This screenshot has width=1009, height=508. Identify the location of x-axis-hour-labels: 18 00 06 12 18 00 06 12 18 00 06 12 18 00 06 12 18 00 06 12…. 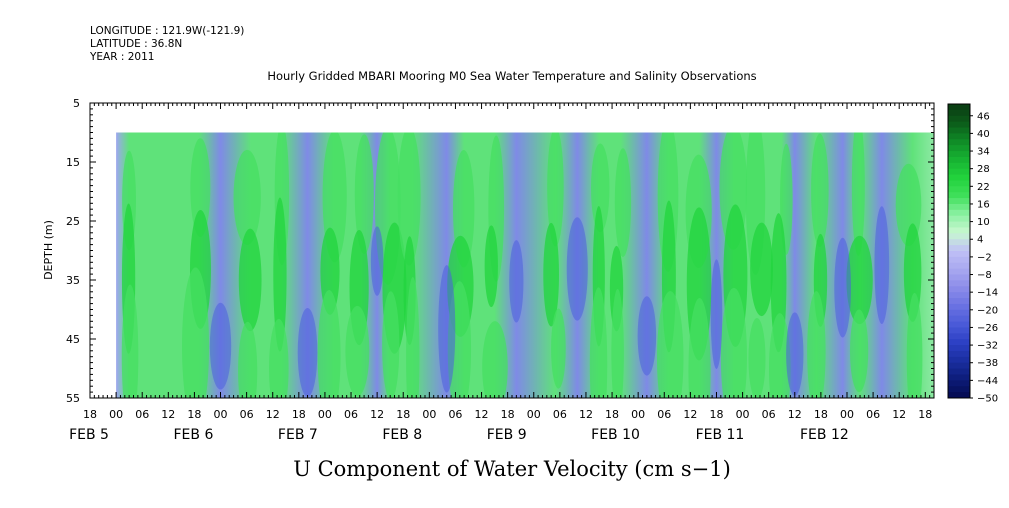
(507, 414).